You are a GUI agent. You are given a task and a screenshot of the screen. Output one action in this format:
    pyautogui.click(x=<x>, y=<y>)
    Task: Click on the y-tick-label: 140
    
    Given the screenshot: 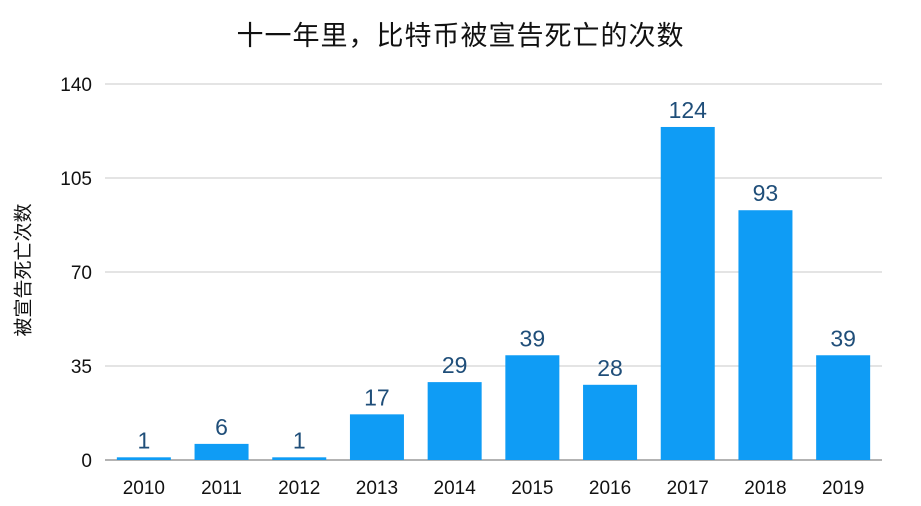 What is the action you would take?
    pyautogui.click(x=76, y=85)
    